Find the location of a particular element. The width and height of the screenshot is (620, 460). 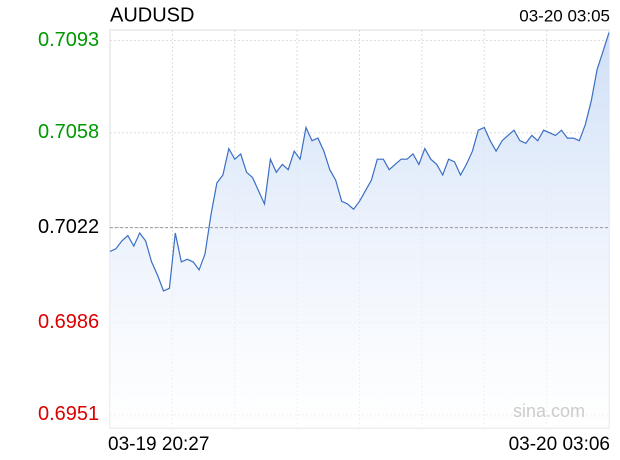

chart-title: AUDUSD is located at coordinates (152, 15).